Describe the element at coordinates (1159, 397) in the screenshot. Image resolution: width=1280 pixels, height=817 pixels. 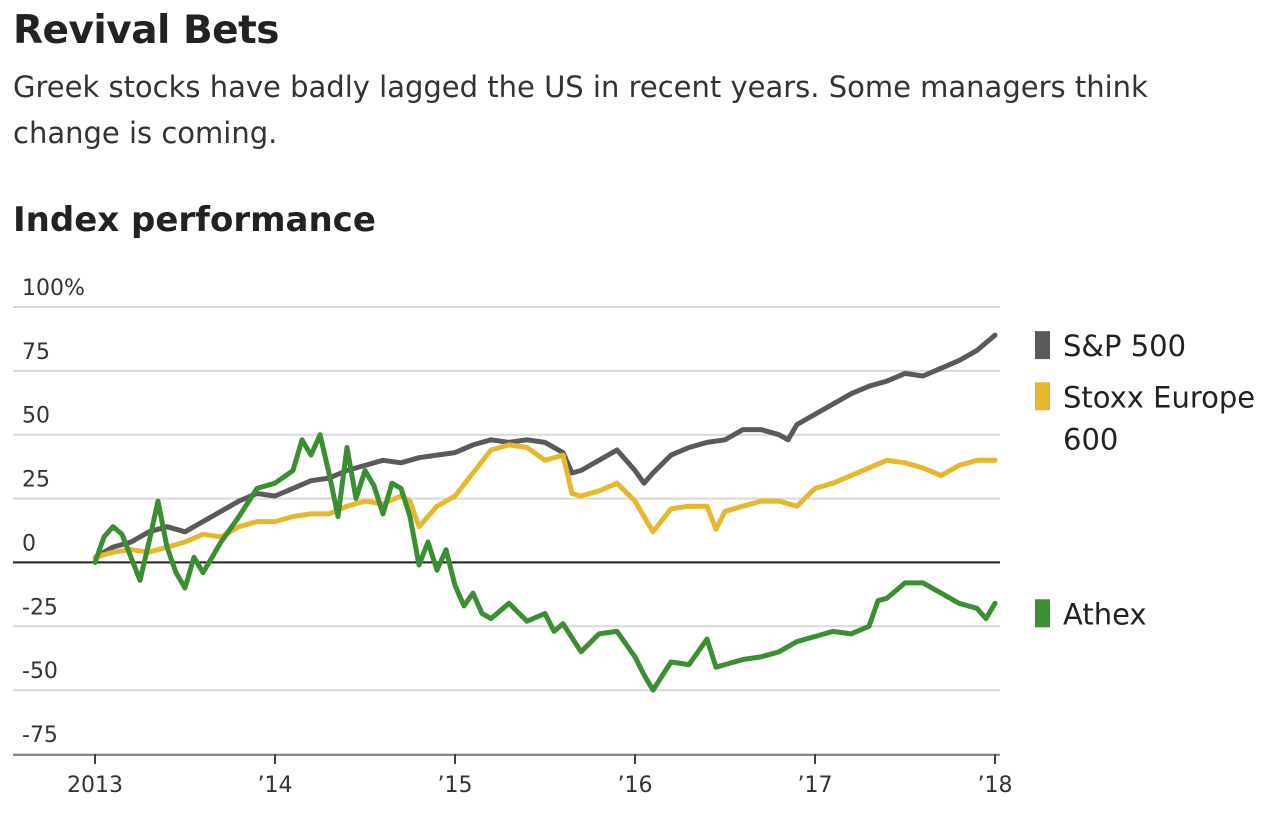
I see `legend-label: Stoxx Europe` at that location.